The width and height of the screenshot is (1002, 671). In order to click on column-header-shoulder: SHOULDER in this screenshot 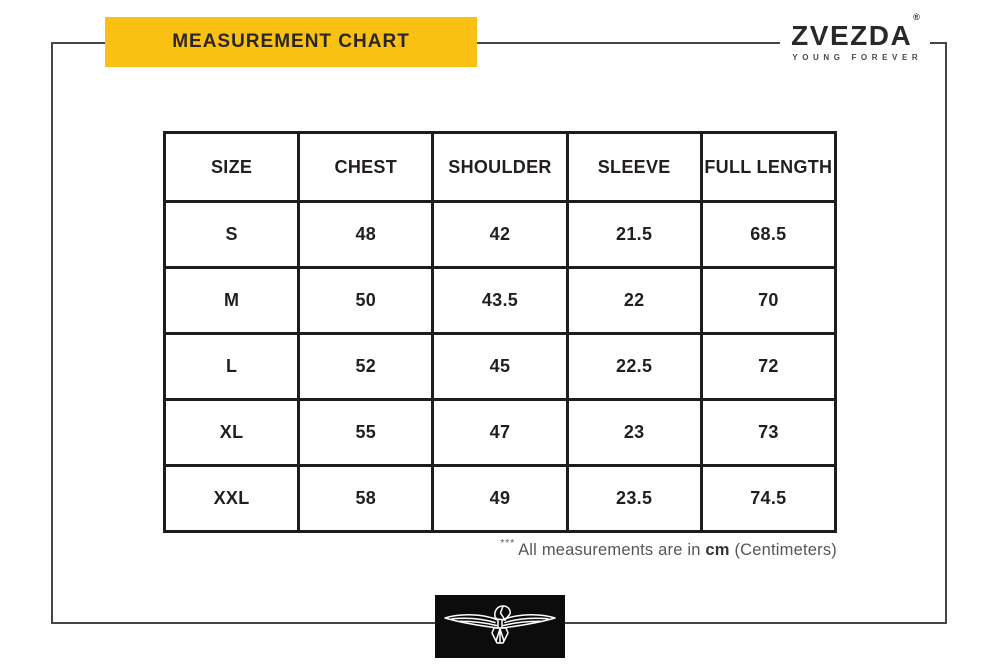, I will do `click(500, 167)`.